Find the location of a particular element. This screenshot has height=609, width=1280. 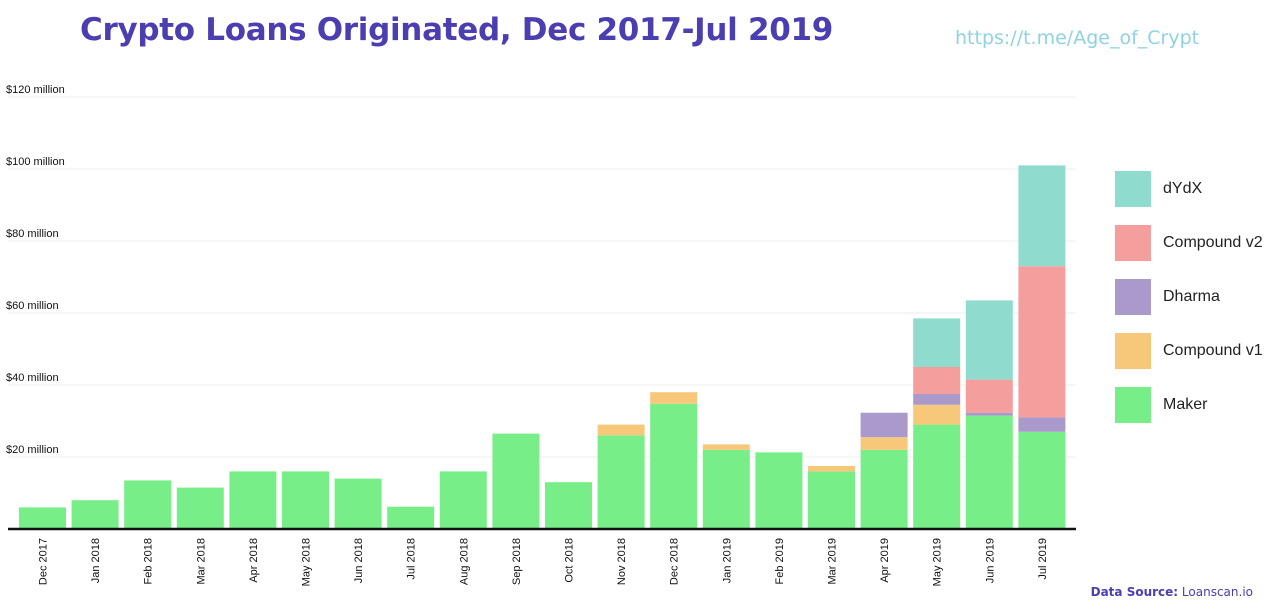

x-tick-label: Jul 2018 is located at coordinates (412, 559).